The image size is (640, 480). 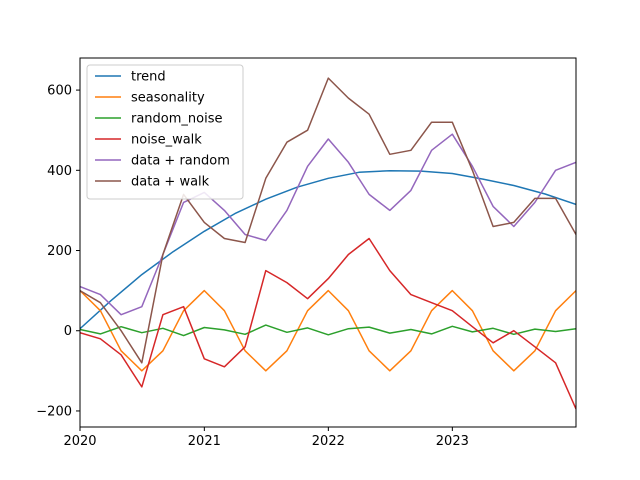 I want to click on x-tick-label: 2023, so click(x=452, y=441).